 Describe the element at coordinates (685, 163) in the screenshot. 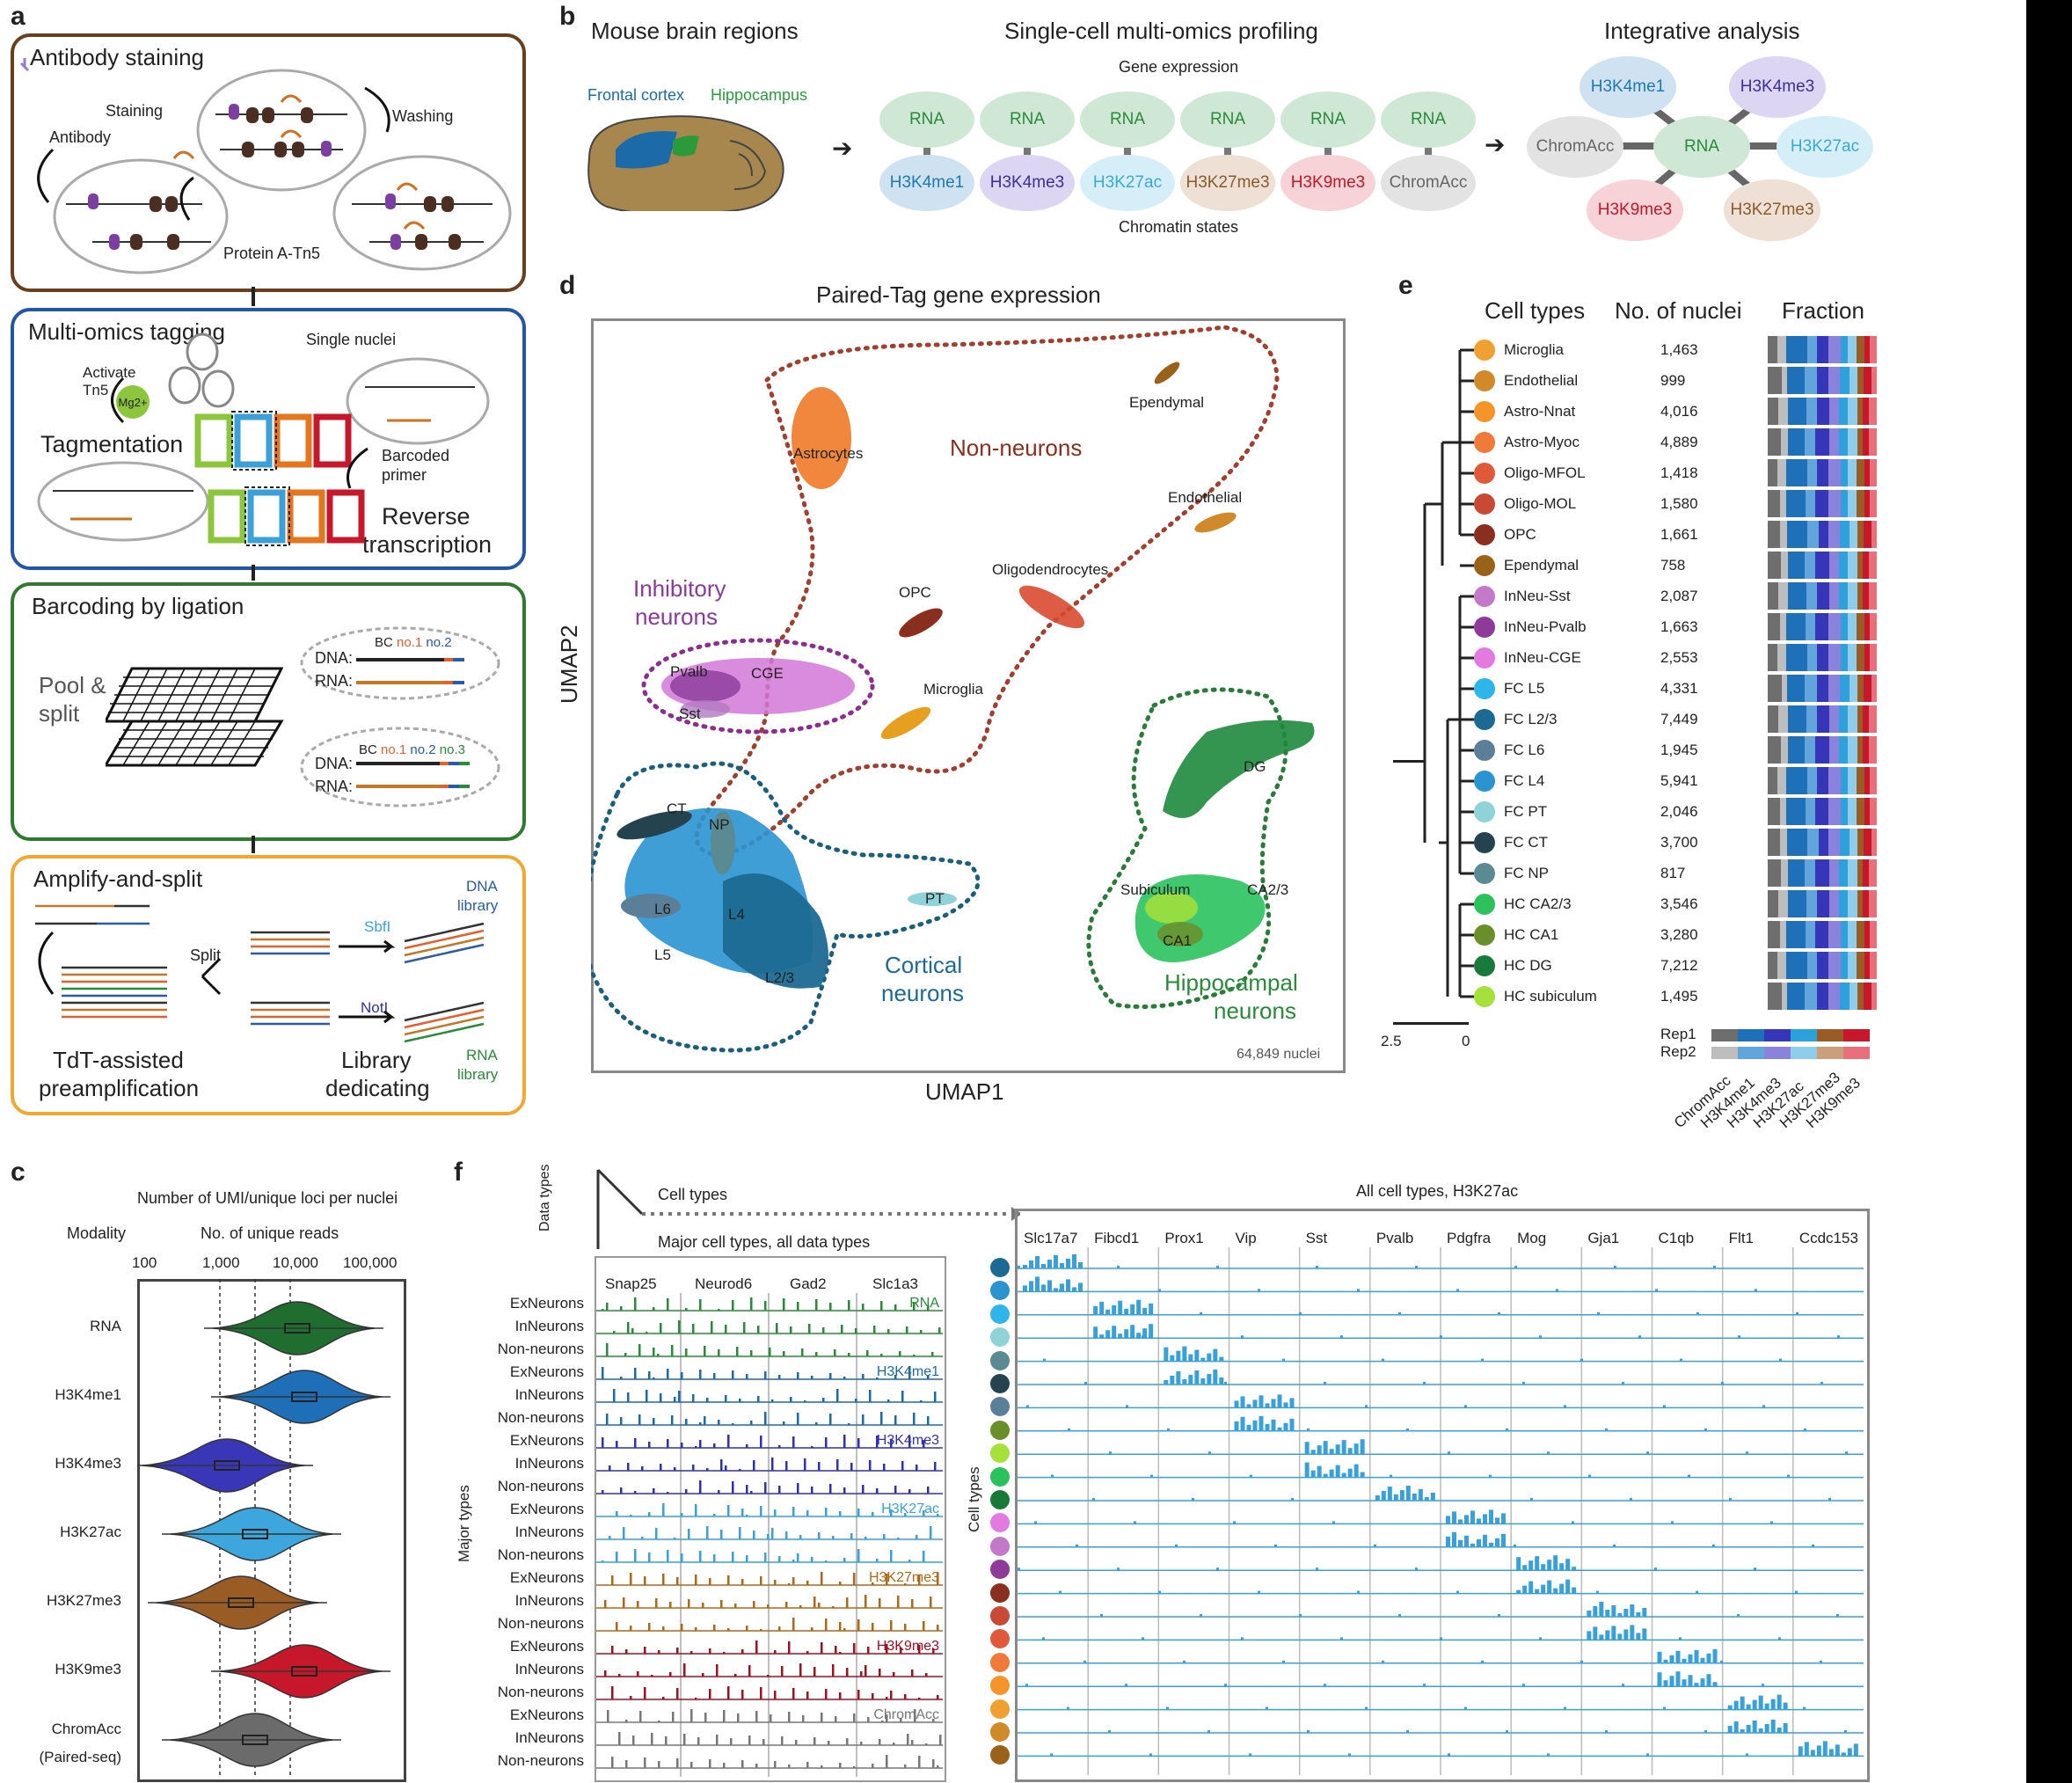

I see `mouse-brain-icon` at that location.